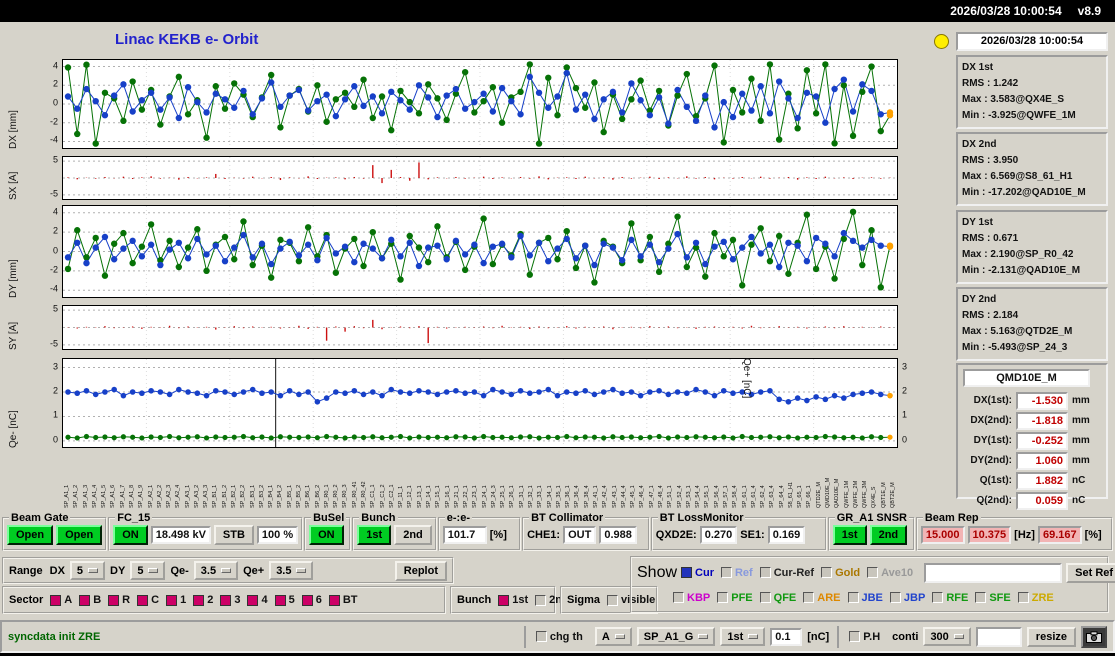 The height and width of the screenshot is (656, 1115). What do you see at coordinates (130, 535) in the screenshot?
I see `fc15-on-button: ON` at bounding box center [130, 535].